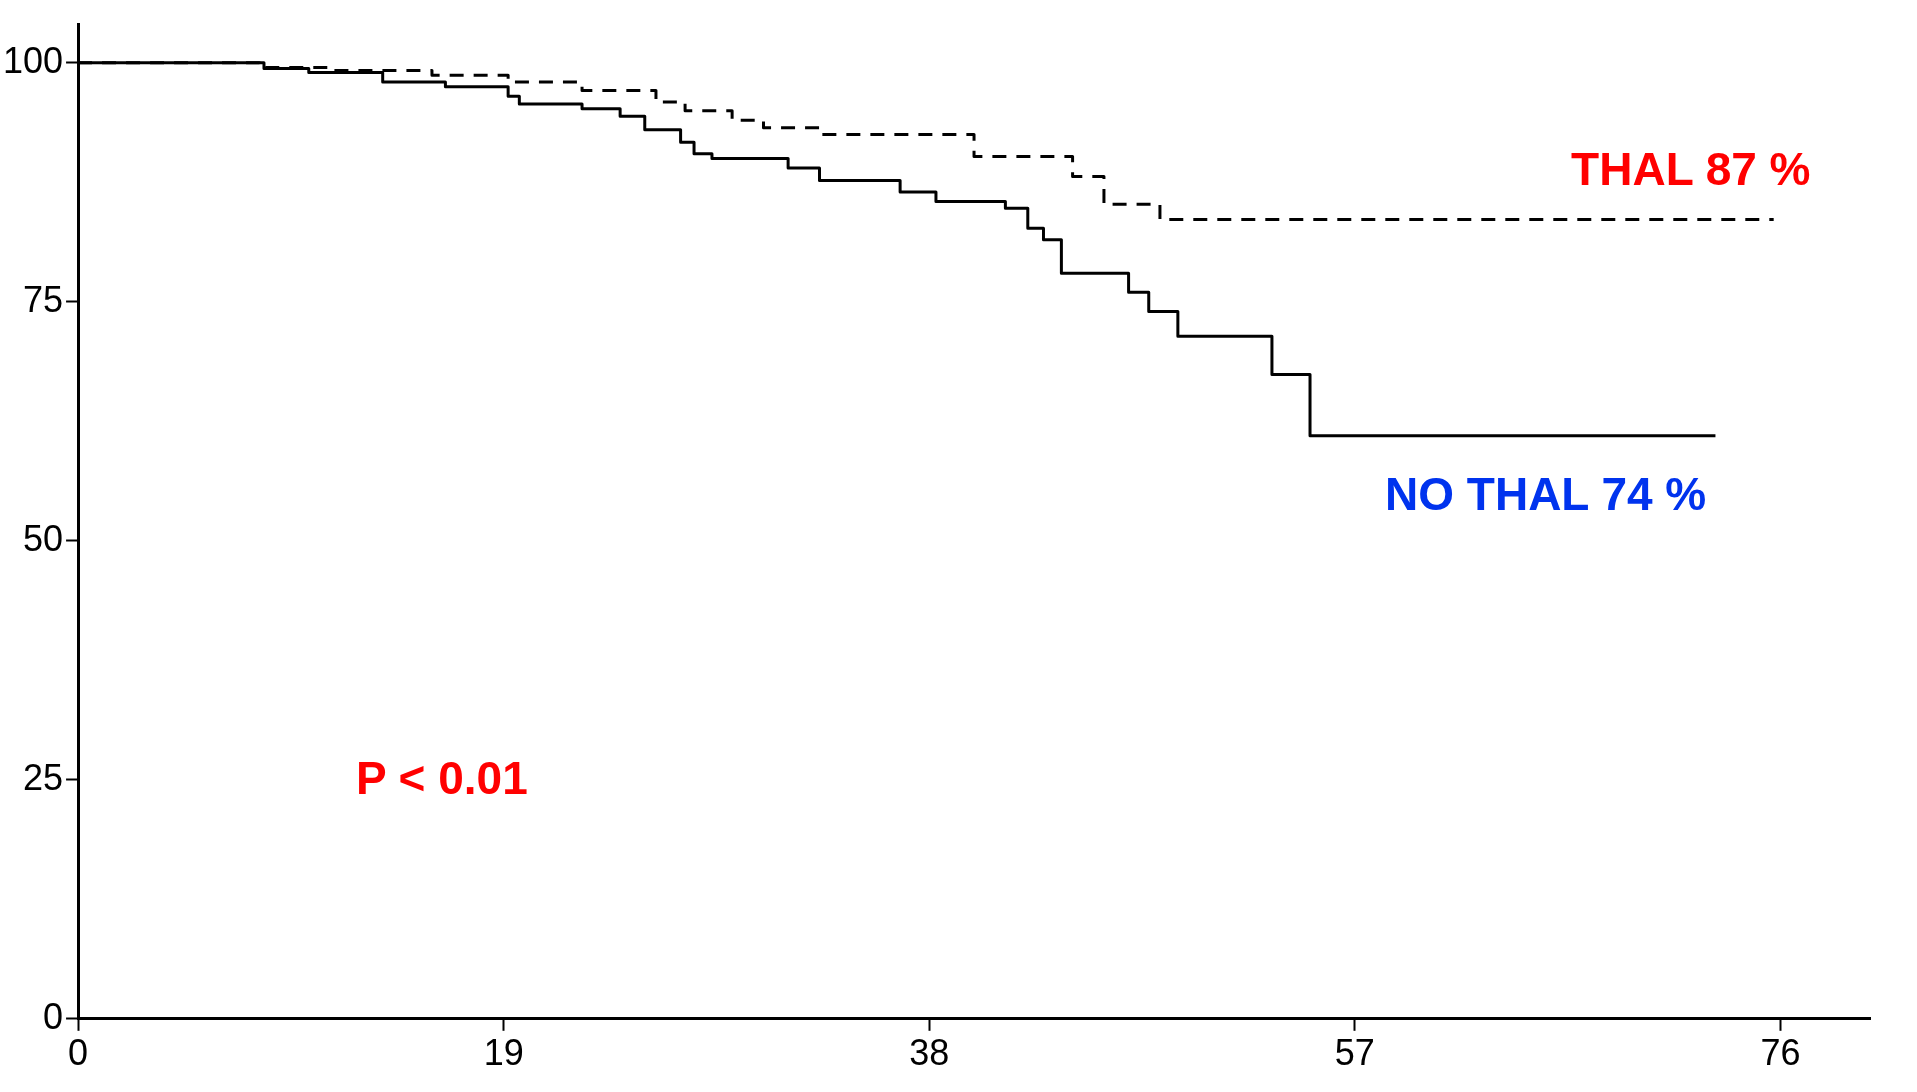  Describe the element at coordinates (43, 538) in the screenshot. I see `y-tick-label: 50` at that location.